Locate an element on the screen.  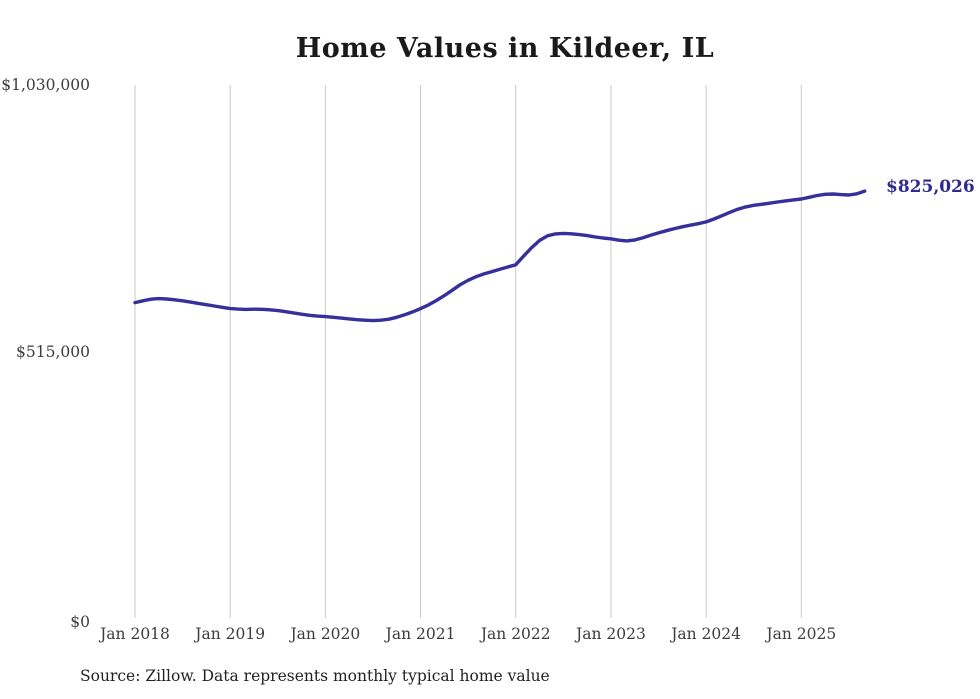
x-tick-label-jan-2019: Jan 2019 is located at coordinates (230, 634).